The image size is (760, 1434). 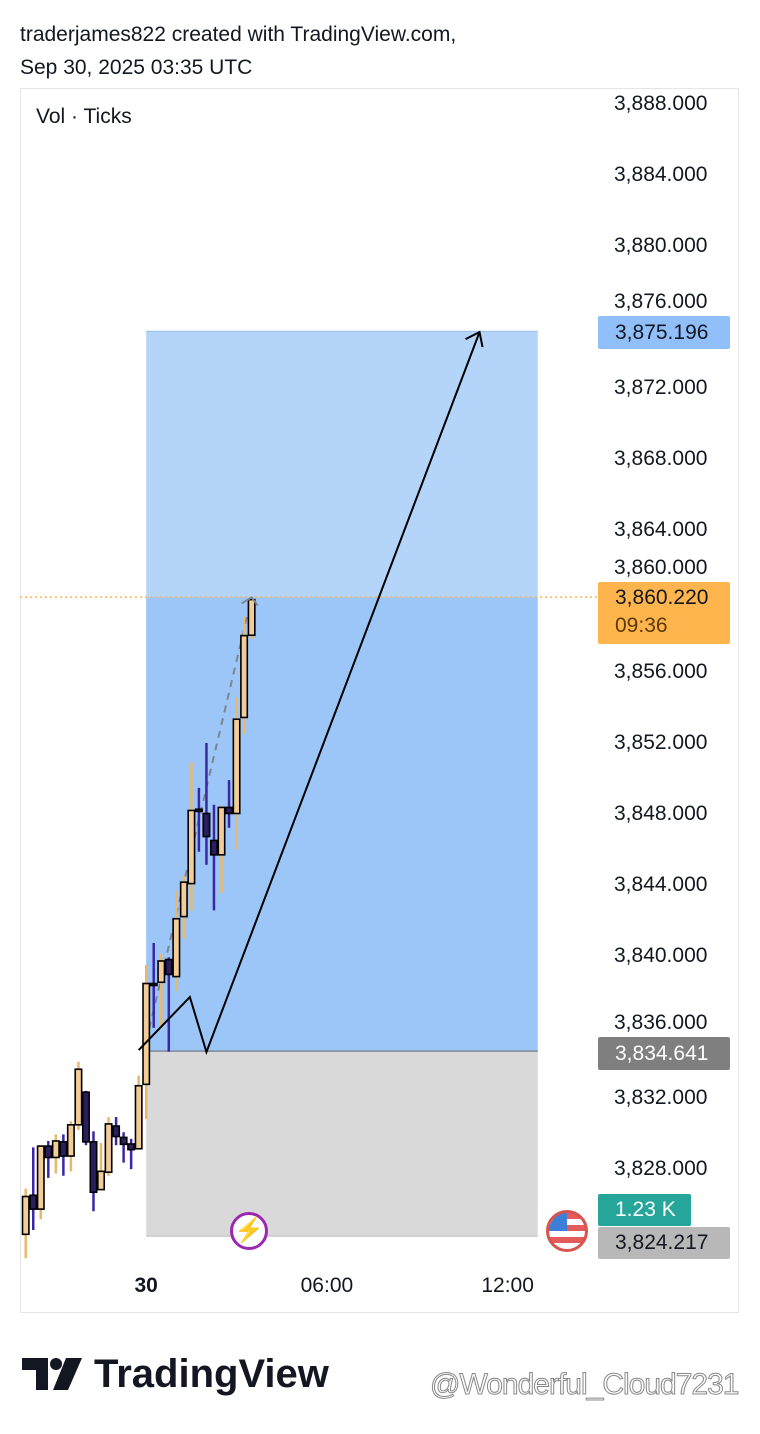 I want to click on arrow-head, so click(x=474, y=339).